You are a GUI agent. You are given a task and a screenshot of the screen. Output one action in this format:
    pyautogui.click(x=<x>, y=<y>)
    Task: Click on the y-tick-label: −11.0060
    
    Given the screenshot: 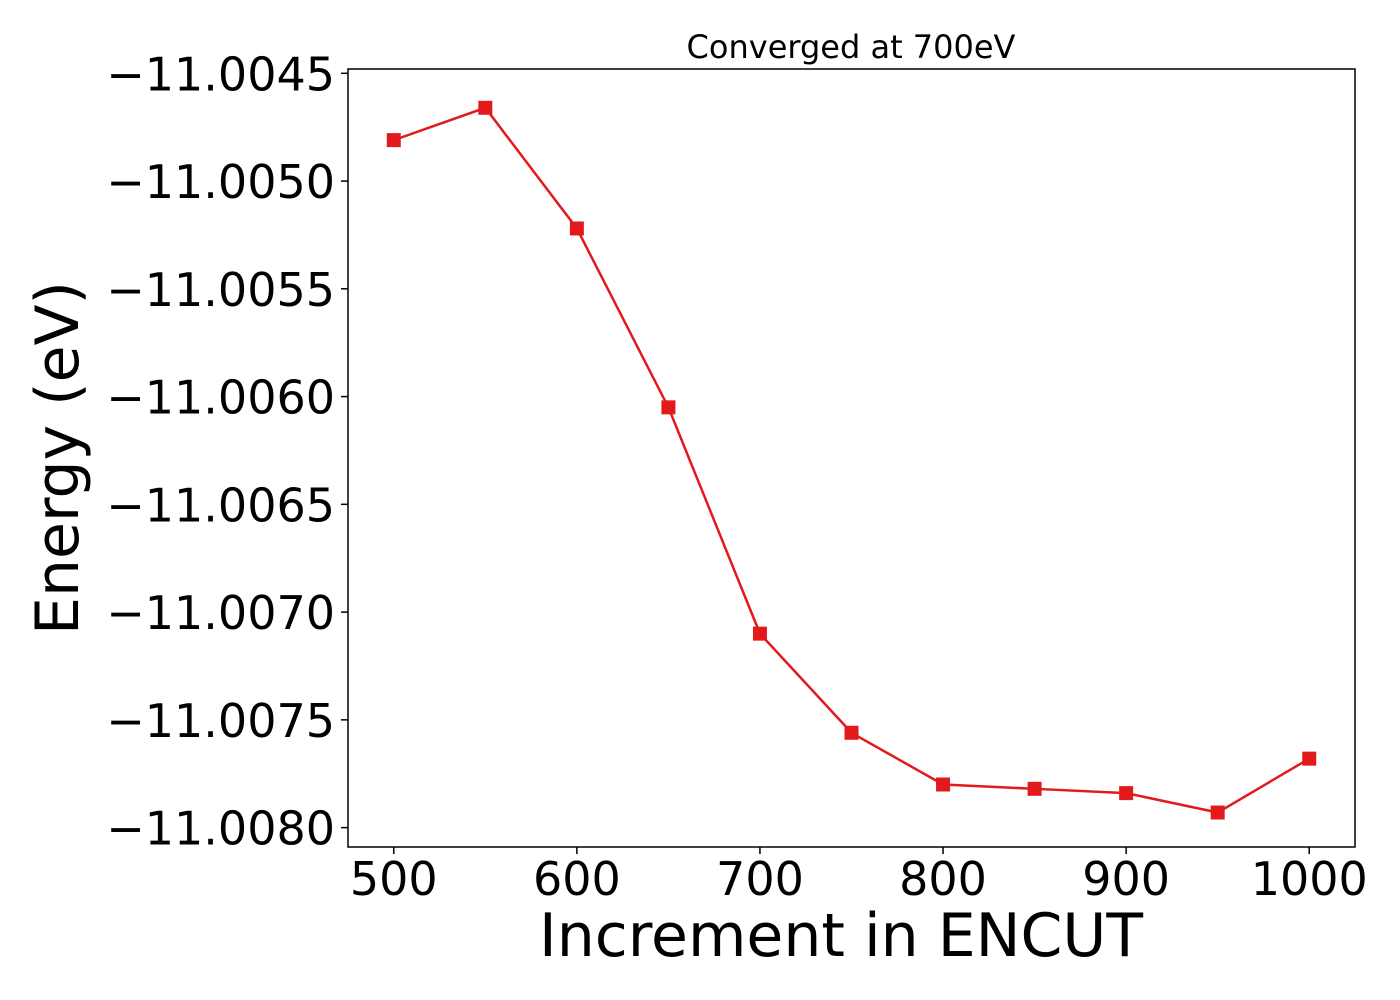 What is the action you would take?
    pyautogui.click(x=220, y=398)
    